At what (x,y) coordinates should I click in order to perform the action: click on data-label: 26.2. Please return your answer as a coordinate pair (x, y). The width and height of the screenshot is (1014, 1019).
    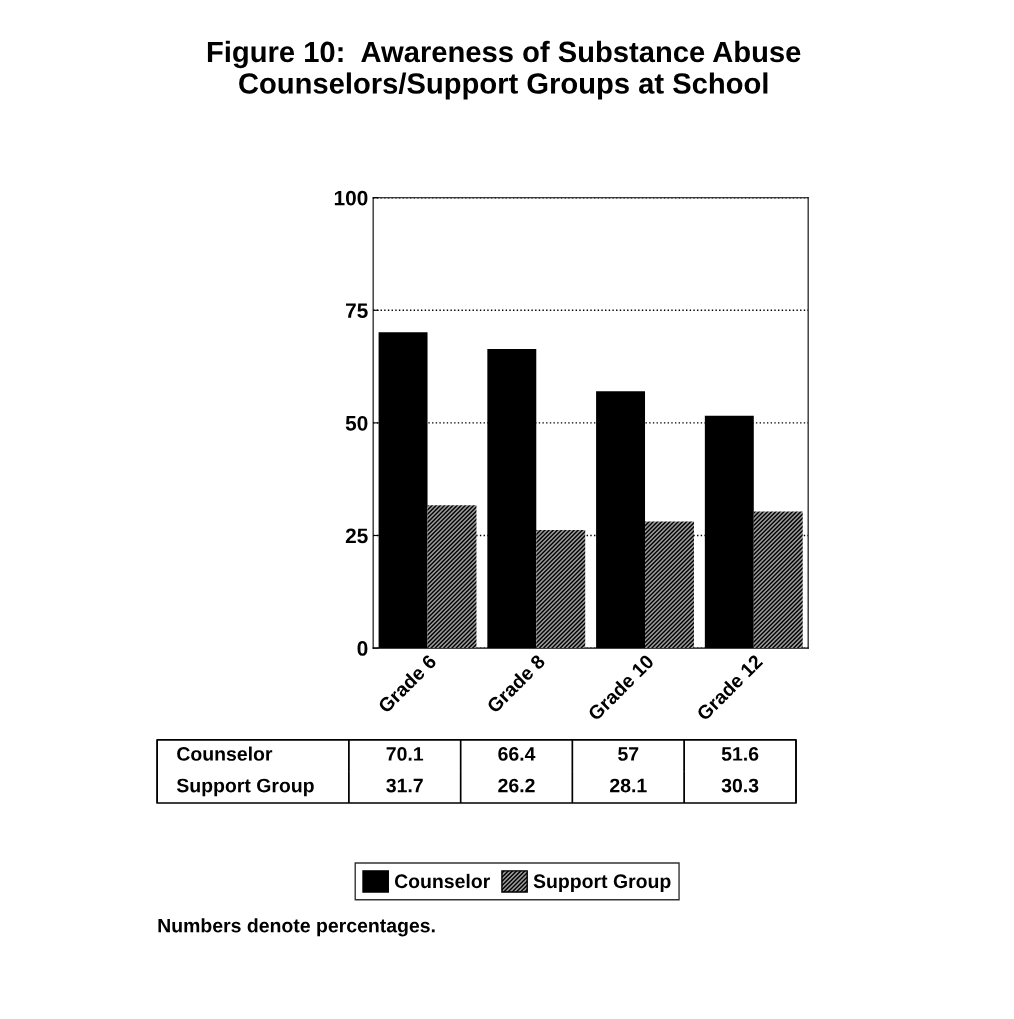
    Looking at the image, I should click on (516, 785).